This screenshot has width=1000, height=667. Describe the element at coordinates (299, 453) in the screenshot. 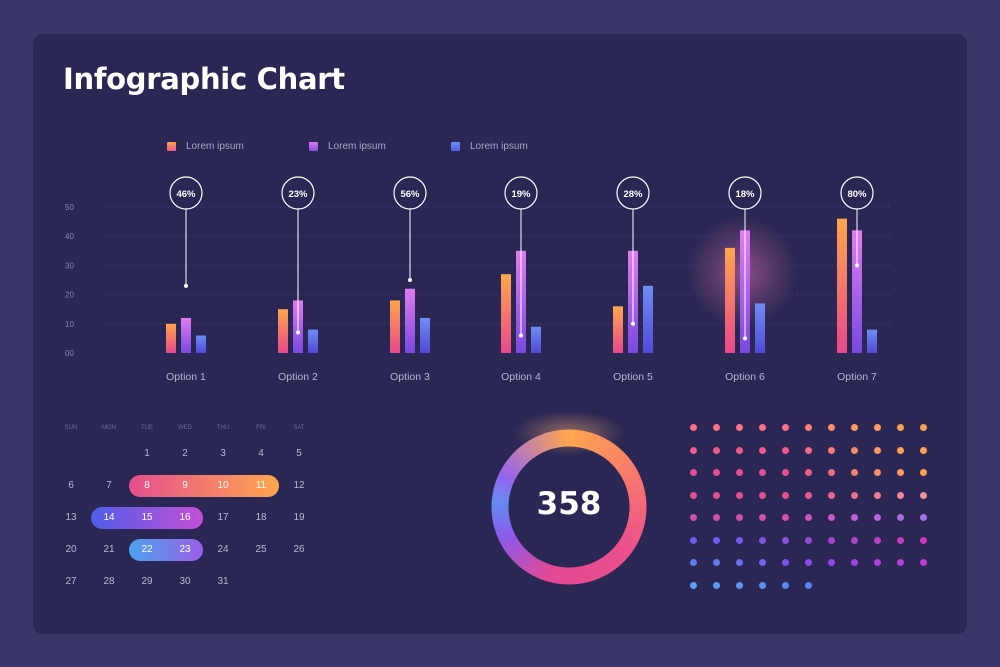

I see `calendar-day: 5` at that location.